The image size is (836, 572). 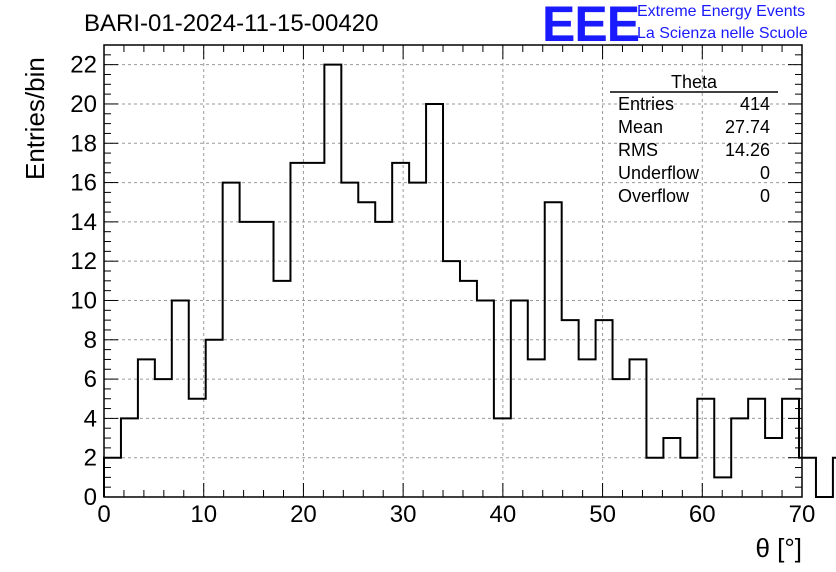 I want to click on stats-value: 414, so click(x=755, y=104).